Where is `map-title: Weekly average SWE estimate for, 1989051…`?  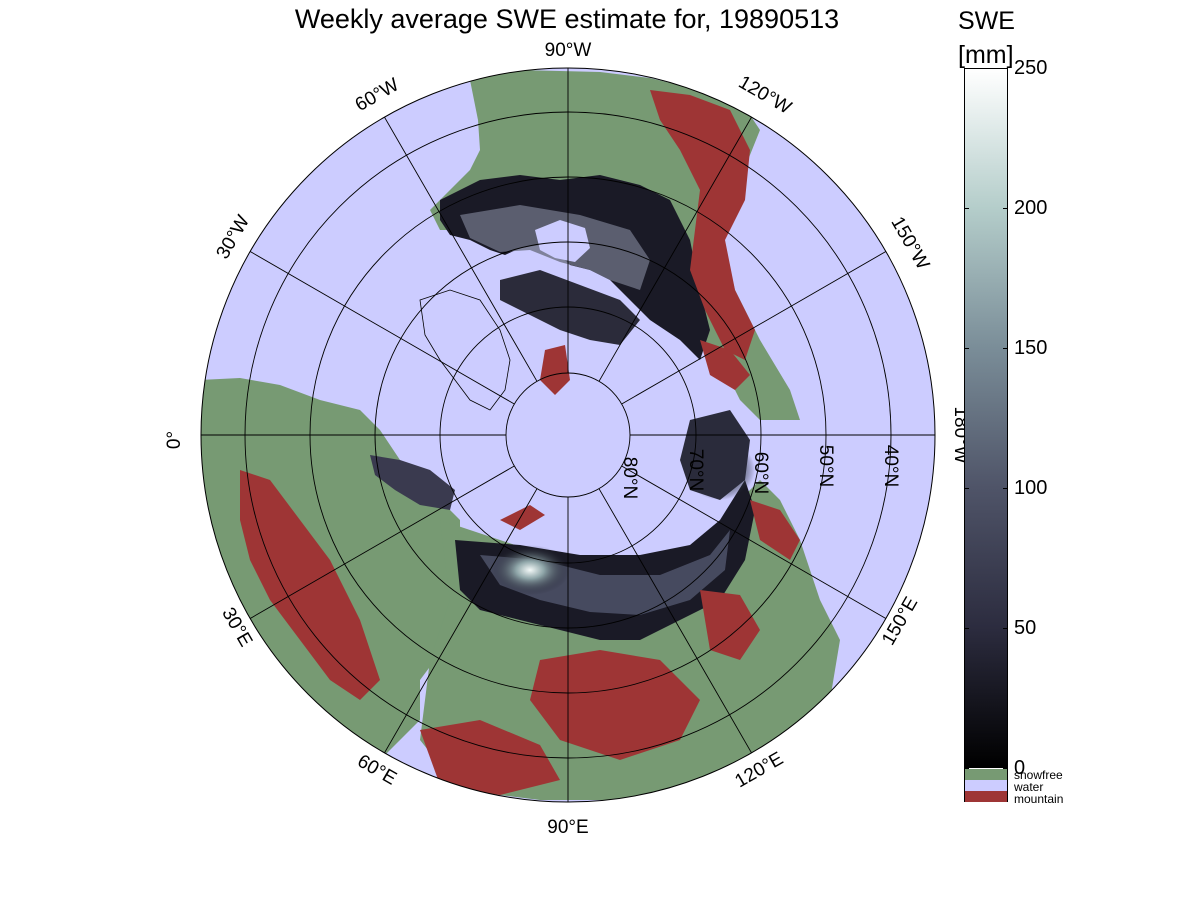 map-title: Weekly average SWE estimate for, 1989051… is located at coordinates (567, 19).